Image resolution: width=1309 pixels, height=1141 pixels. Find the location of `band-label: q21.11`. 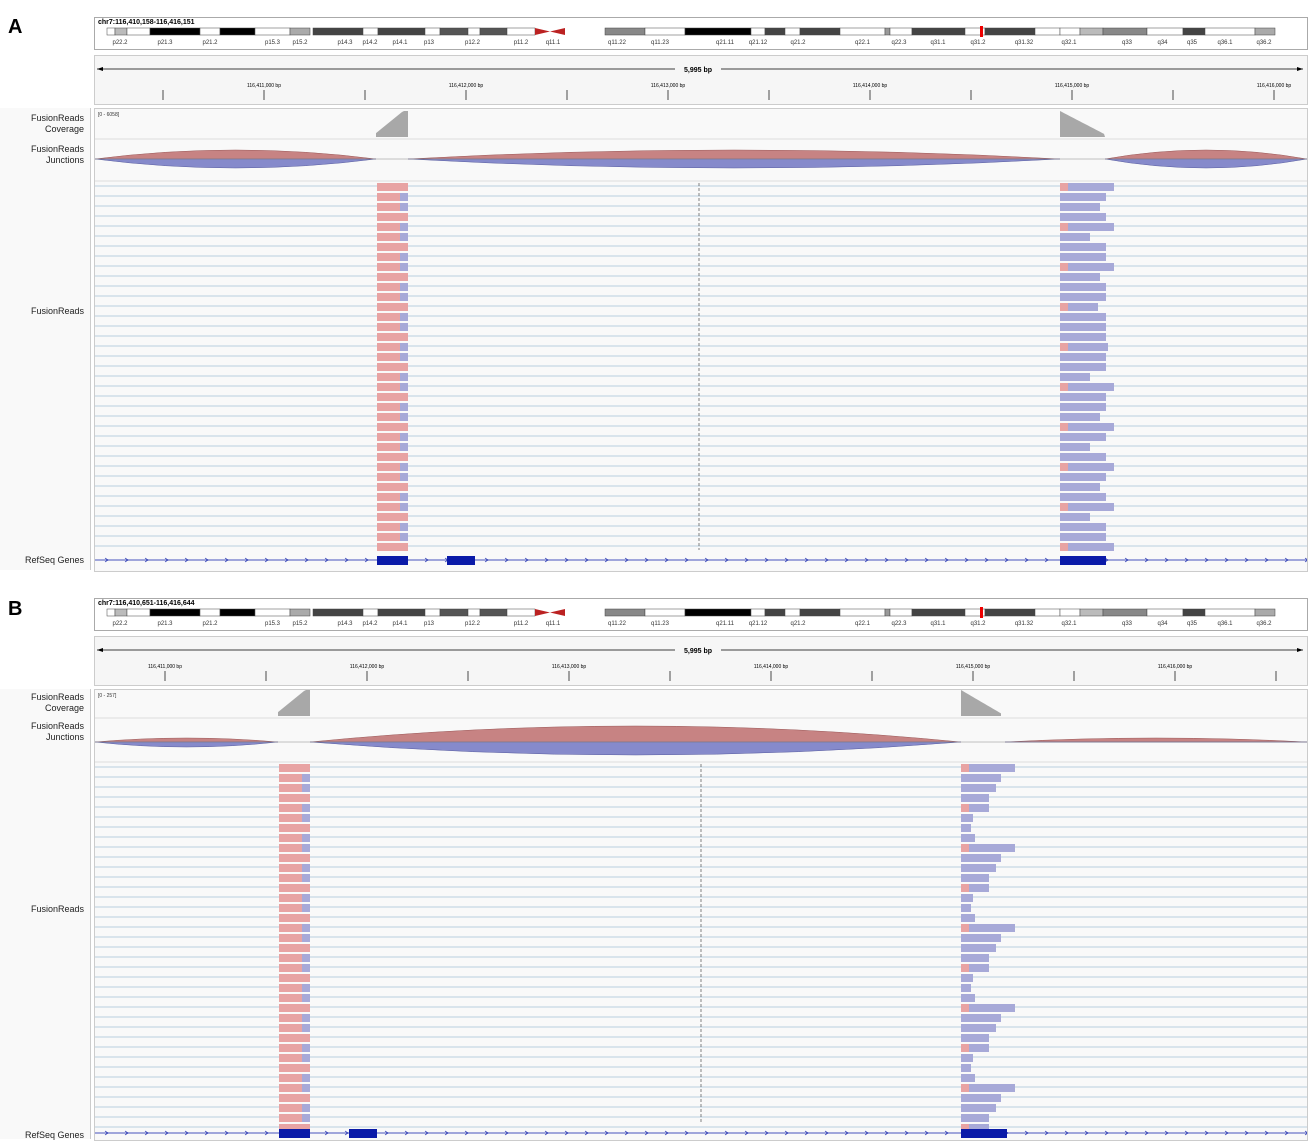

band-label: q21.11 is located at coordinates (725, 43).